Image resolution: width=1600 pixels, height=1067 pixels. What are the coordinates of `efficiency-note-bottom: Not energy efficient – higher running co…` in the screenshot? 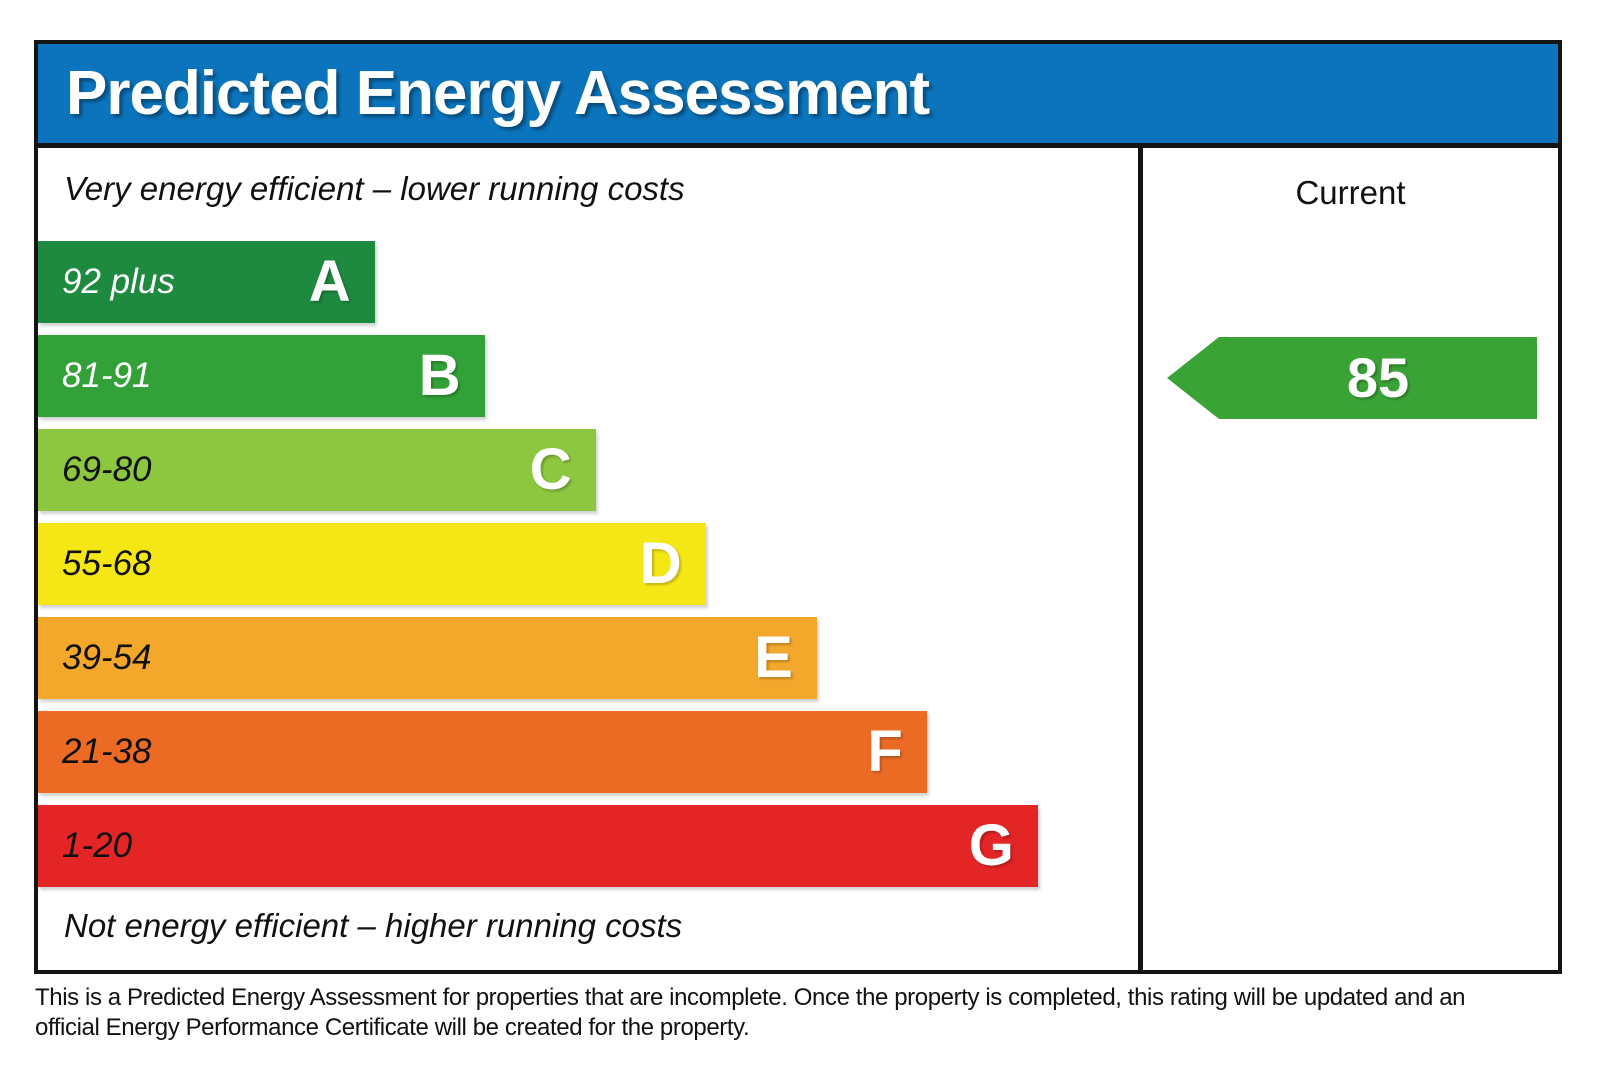 It's located at (373, 925).